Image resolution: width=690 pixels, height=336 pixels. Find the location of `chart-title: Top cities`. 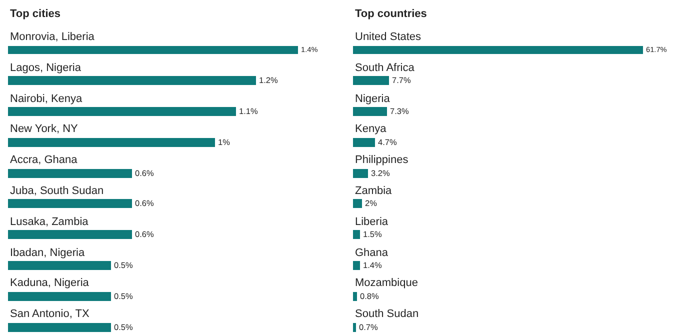

chart-title: Top cities is located at coordinates (35, 14).